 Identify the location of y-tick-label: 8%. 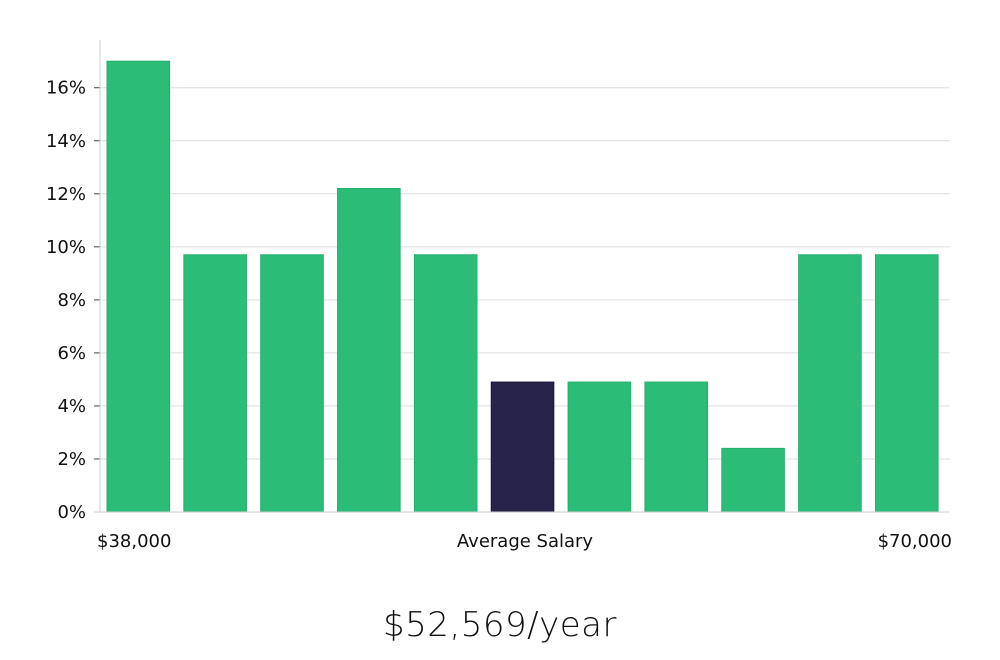
(71, 300).